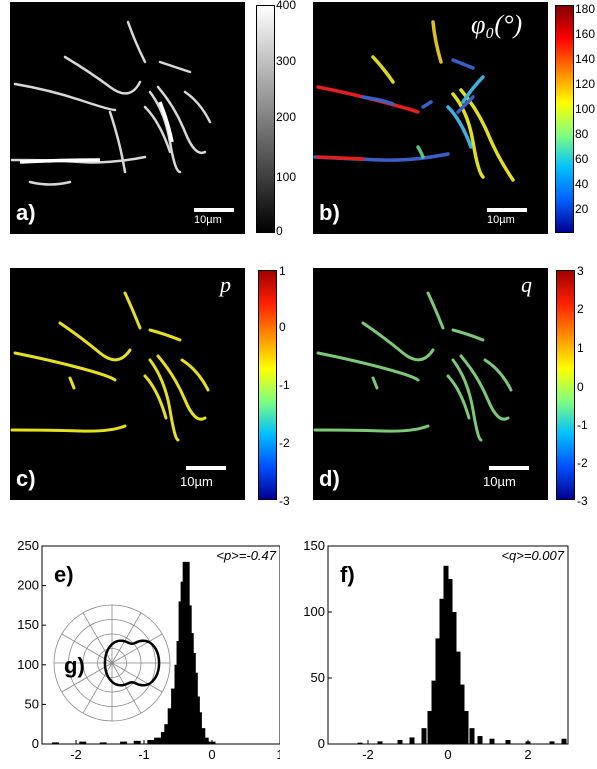 This screenshot has width=597, height=769. Describe the element at coordinates (132, 663) in the screenshot. I see `polar-response-curve` at that location.